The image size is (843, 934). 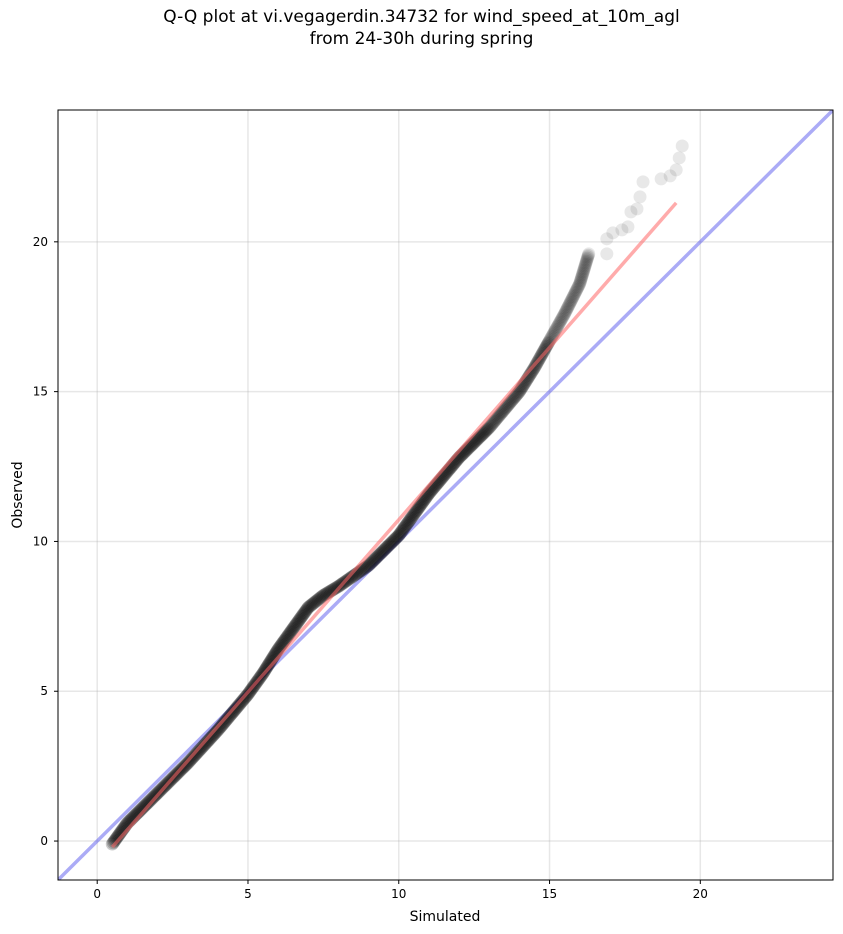 What do you see at coordinates (248, 894) in the screenshot?
I see `x-tick-label: 5` at bounding box center [248, 894].